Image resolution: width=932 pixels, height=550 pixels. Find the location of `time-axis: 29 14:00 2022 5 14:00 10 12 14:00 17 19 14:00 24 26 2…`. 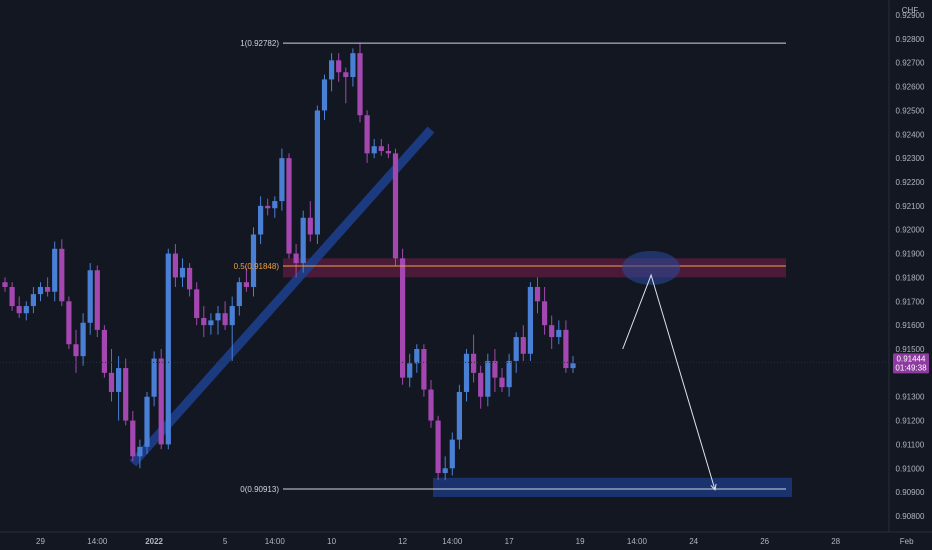

time-axis: 29 14:00 2022 5 14:00 10 12 14:00 17 19 14:00 24 26 2… is located at coordinates (475, 541).